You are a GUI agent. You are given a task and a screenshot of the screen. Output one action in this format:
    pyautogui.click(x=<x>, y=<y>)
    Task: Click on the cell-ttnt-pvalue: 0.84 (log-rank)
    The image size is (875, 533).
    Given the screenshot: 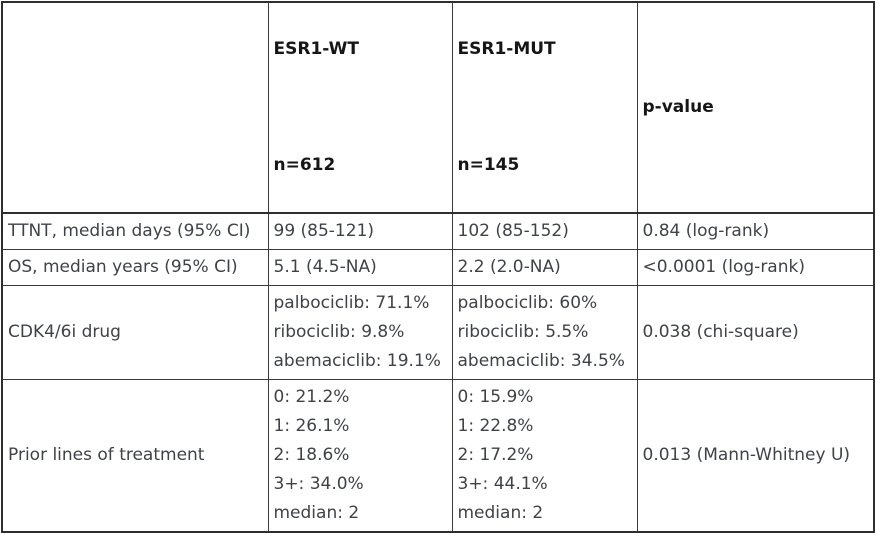 What is the action you would take?
    pyautogui.click(x=755, y=231)
    